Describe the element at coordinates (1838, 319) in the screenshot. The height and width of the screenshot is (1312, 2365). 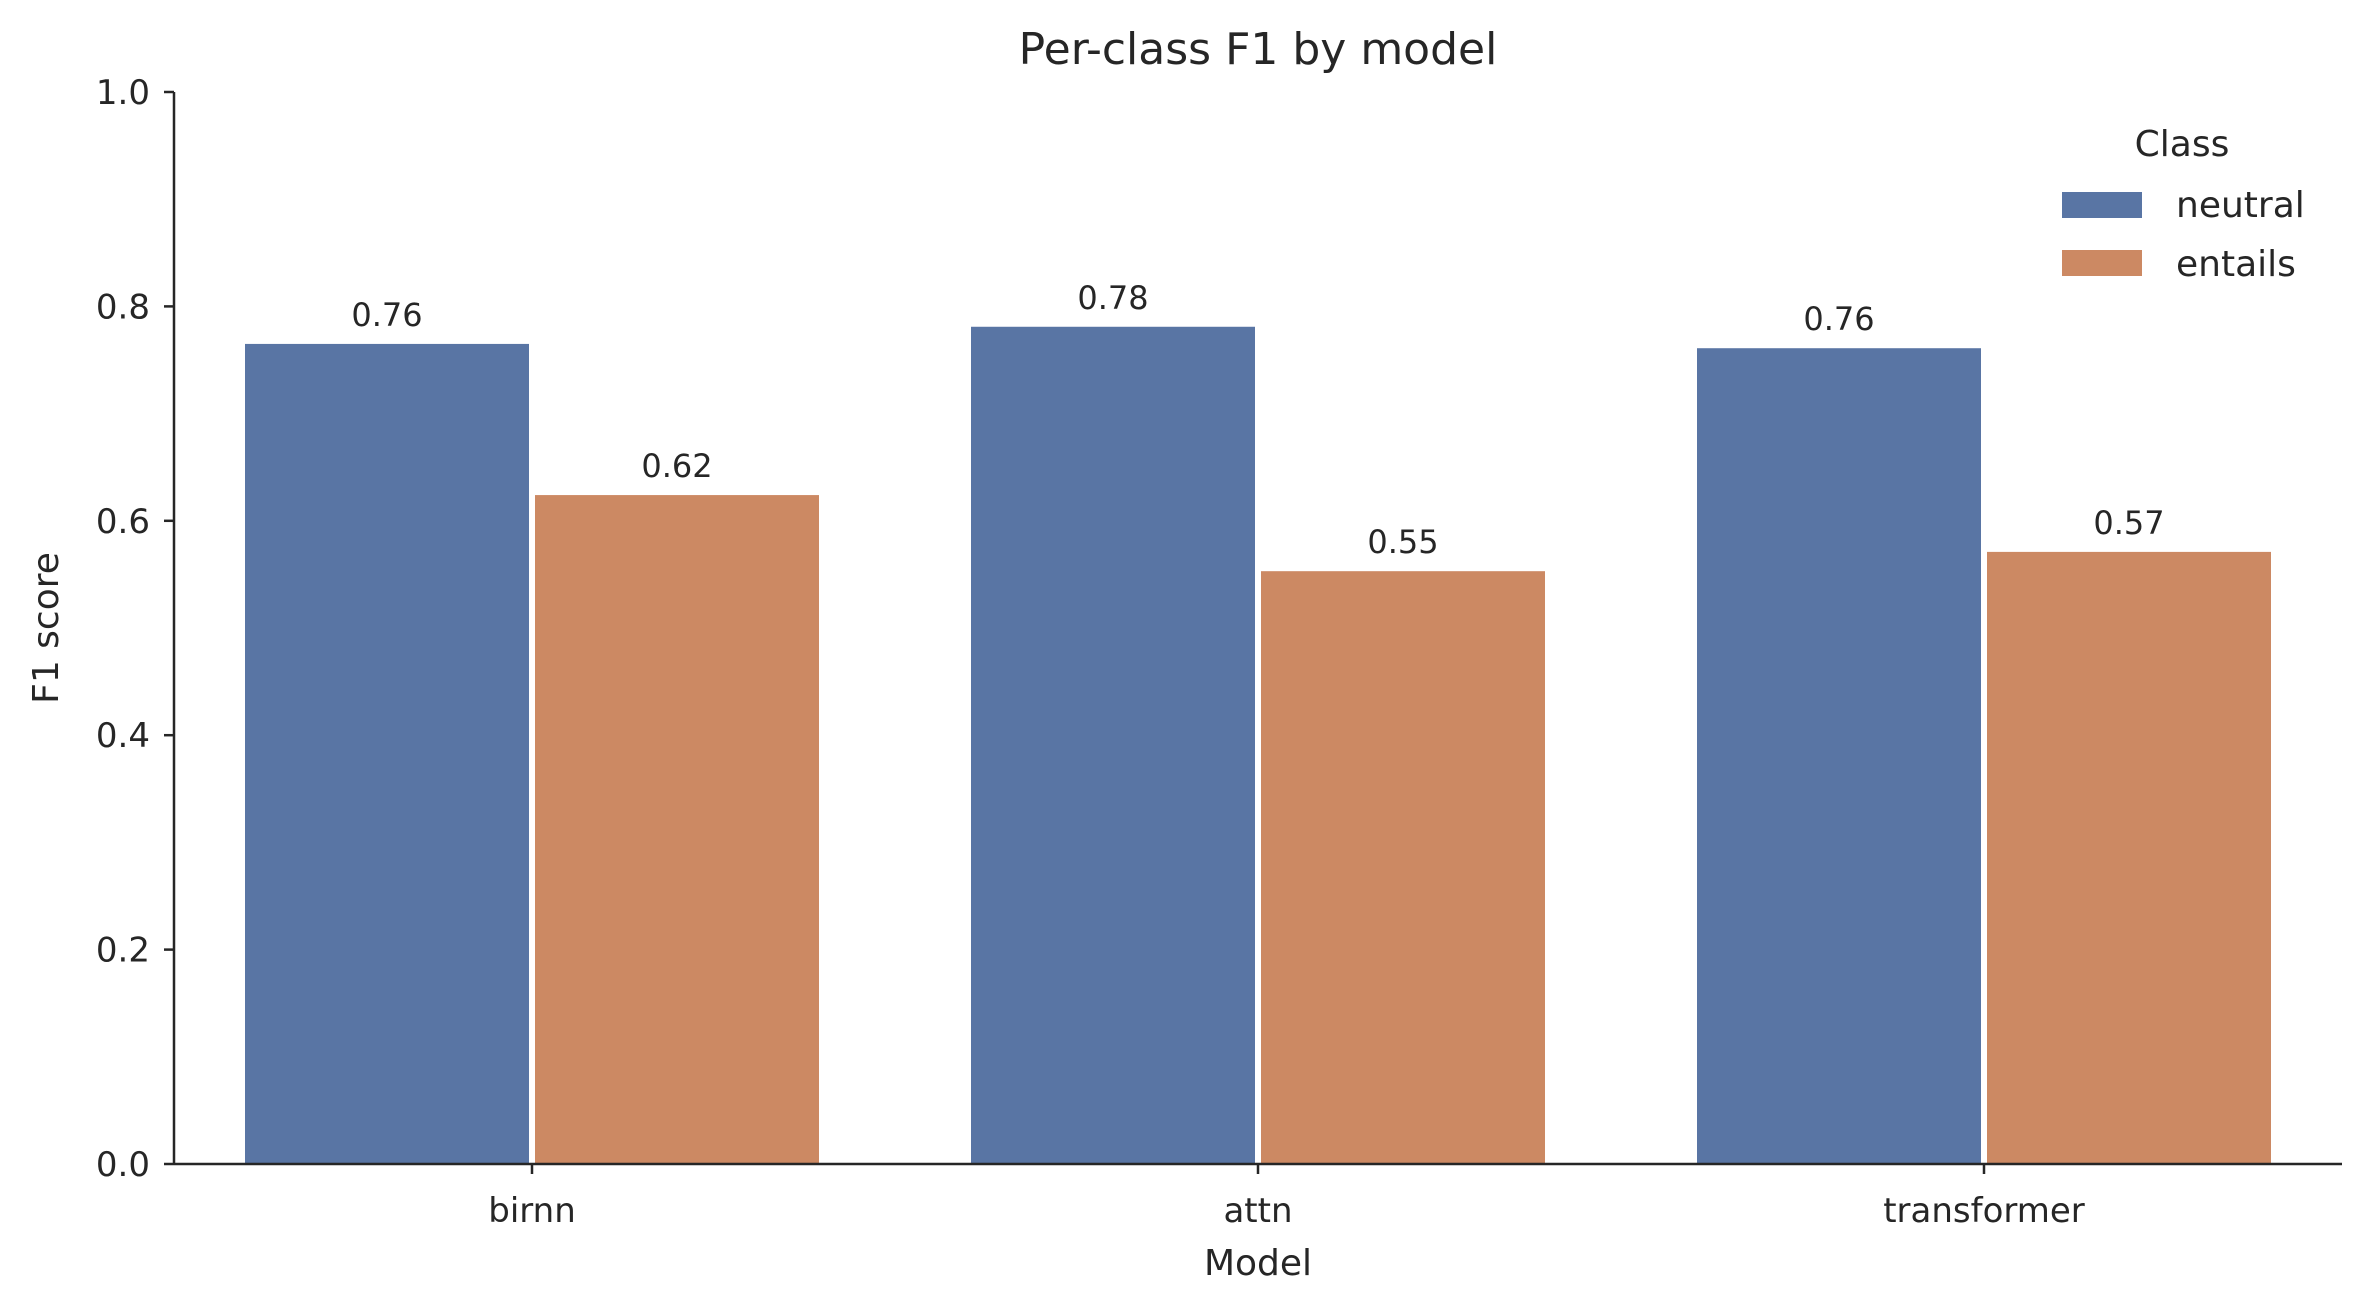
I see `bar-label-transformer-neutral: 0.76` at that location.